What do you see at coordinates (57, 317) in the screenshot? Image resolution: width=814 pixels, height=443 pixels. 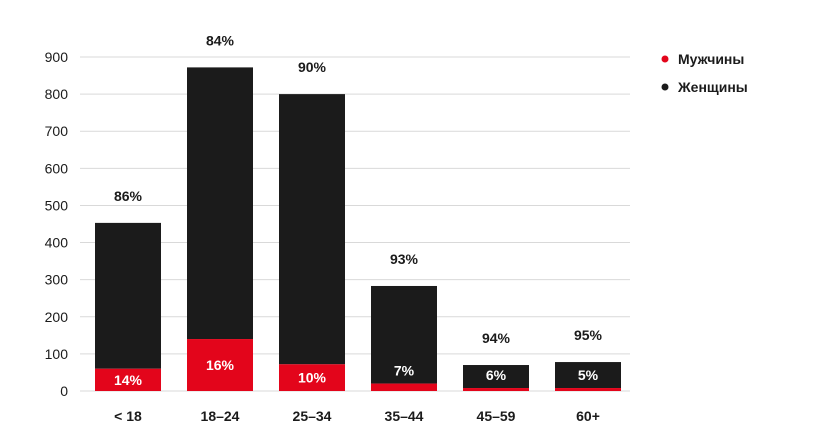 I see `y-tick-label: 200` at bounding box center [57, 317].